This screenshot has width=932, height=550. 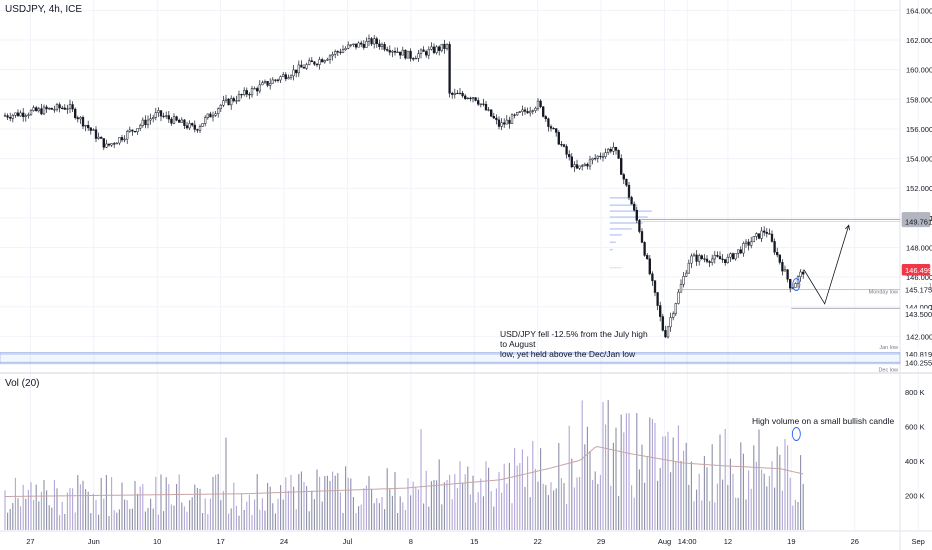 What do you see at coordinates (919, 40) in the screenshot?
I see `price-tick-1: 162.000` at bounding box center [919, 40].